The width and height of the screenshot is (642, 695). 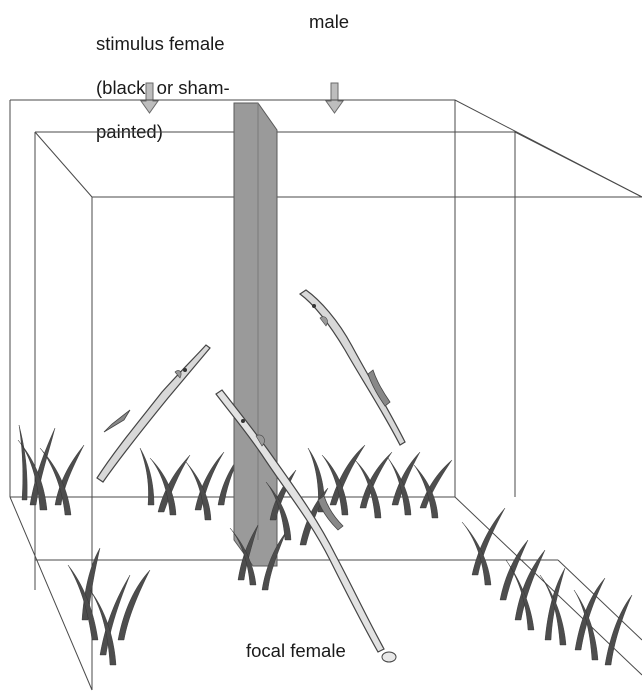 What do you see at coordinates (296, 650) in the screenshot?
I see `focal-female-label: focal female` at bounding box center [296, 650].